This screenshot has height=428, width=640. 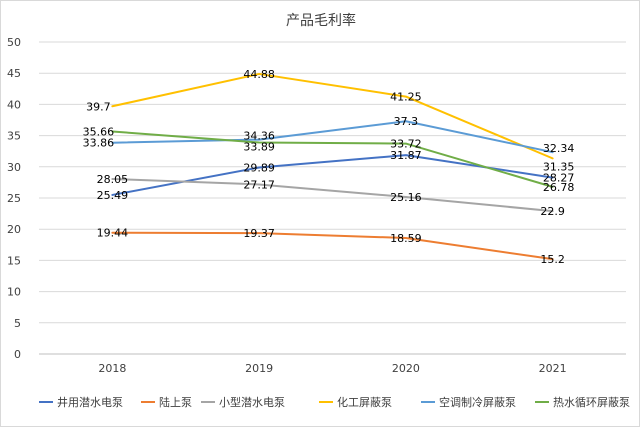 What do you see at coordinates (14, 292) in the screenshot?
I see `y-tick-label: 10` at bounding box center [14, 292].